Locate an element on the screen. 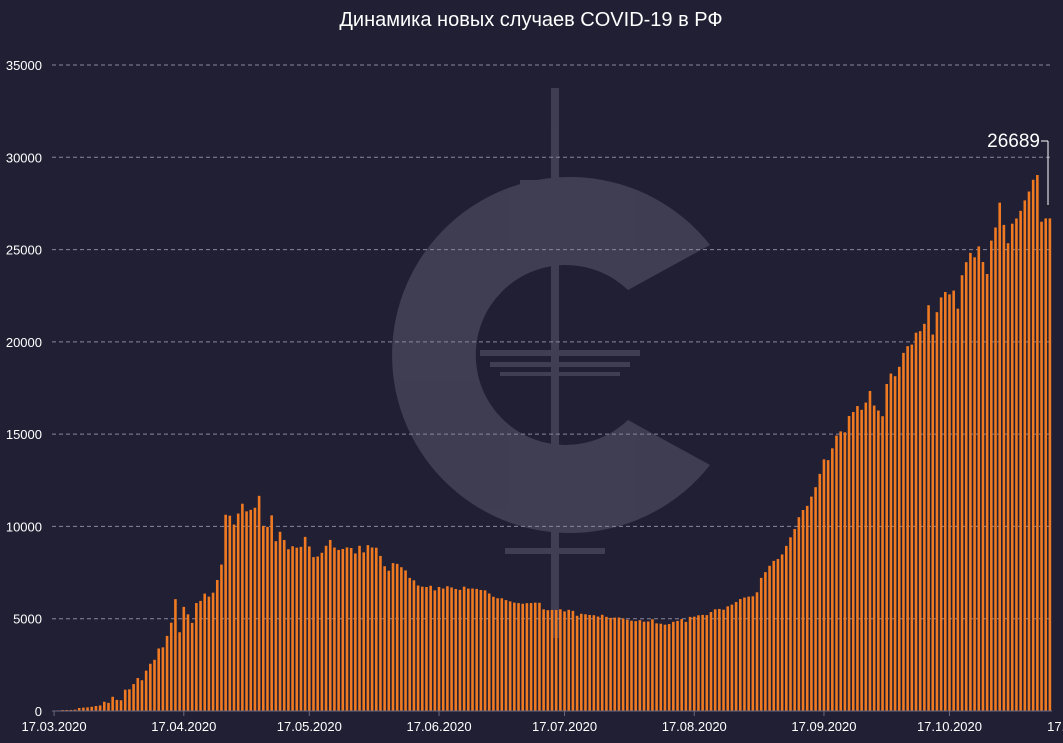 This screenshot has width=1063, height=743. y-tick-label: 30000 is located at coordinates (24, 157).